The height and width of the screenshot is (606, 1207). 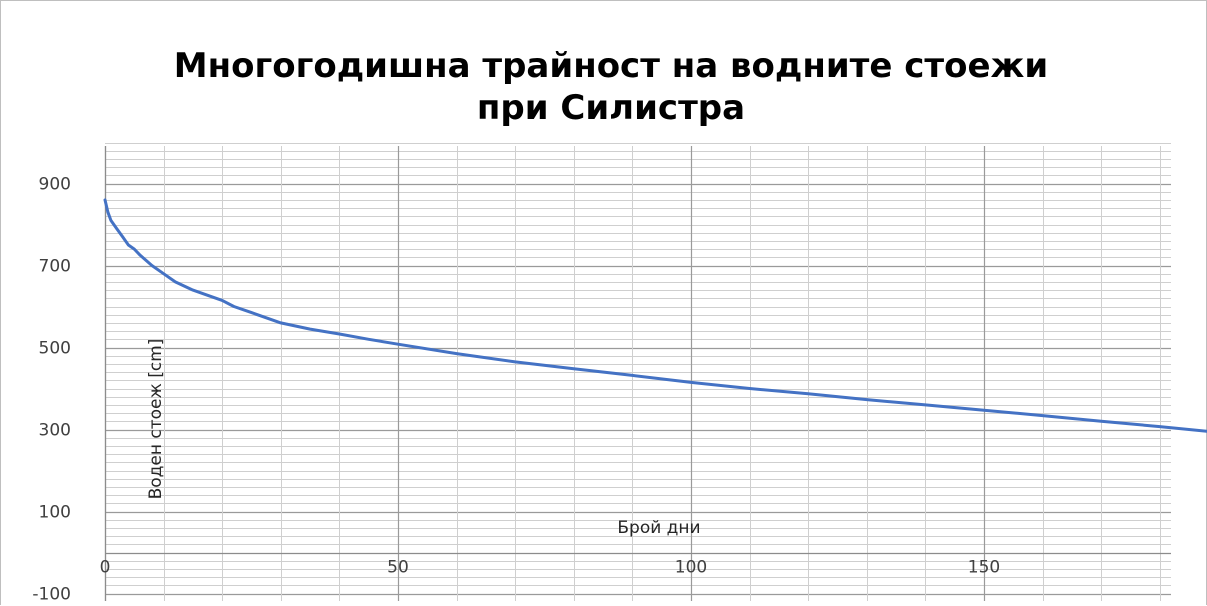 I want to click on x-tick-label: 0, so click(x=105, y=568).